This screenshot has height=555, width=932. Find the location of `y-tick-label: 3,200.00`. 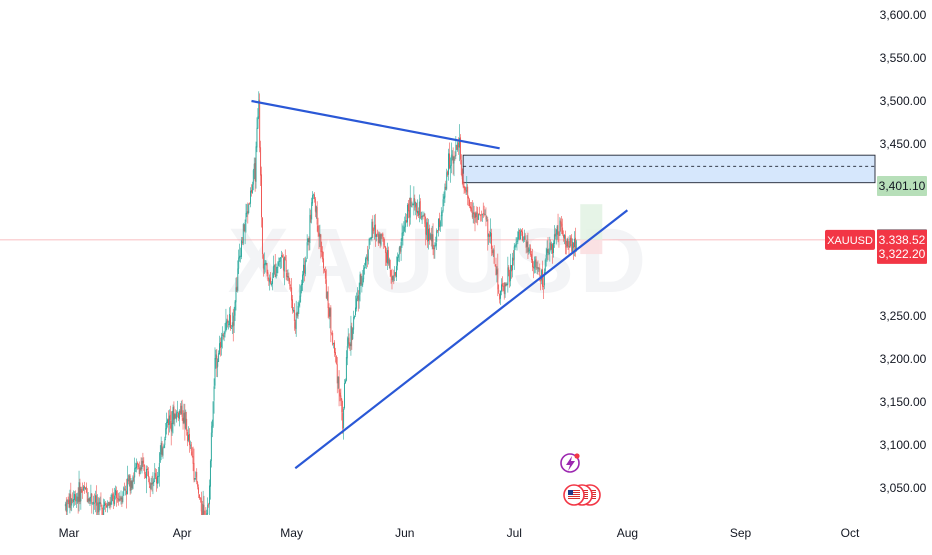

y-tick-label: 3,200.00 is located at coordinates (903, 359).